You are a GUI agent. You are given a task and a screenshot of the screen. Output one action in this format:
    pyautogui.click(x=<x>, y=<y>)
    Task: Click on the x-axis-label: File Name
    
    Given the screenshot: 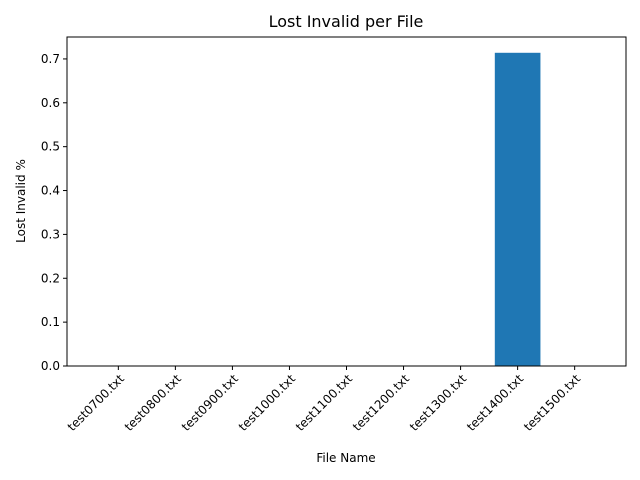 What is the action you would take?
    pyautogui.click(x=345, y=458)
    